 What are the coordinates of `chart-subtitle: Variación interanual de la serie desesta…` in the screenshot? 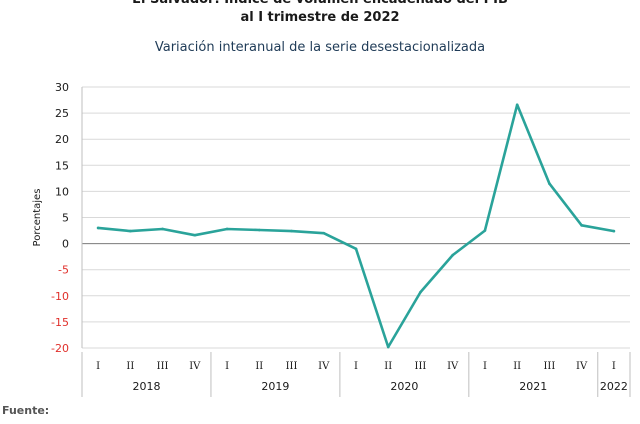 It's located at (320, 47).